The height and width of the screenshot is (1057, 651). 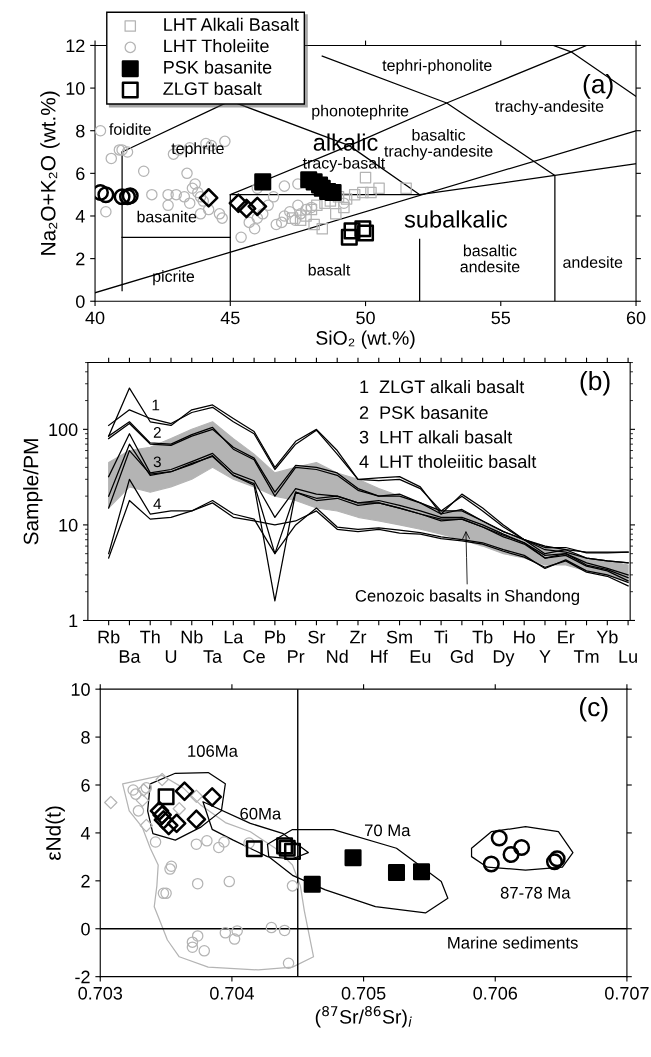 I want to click on x-tick-label: Sm, so click(x=399, y=637).